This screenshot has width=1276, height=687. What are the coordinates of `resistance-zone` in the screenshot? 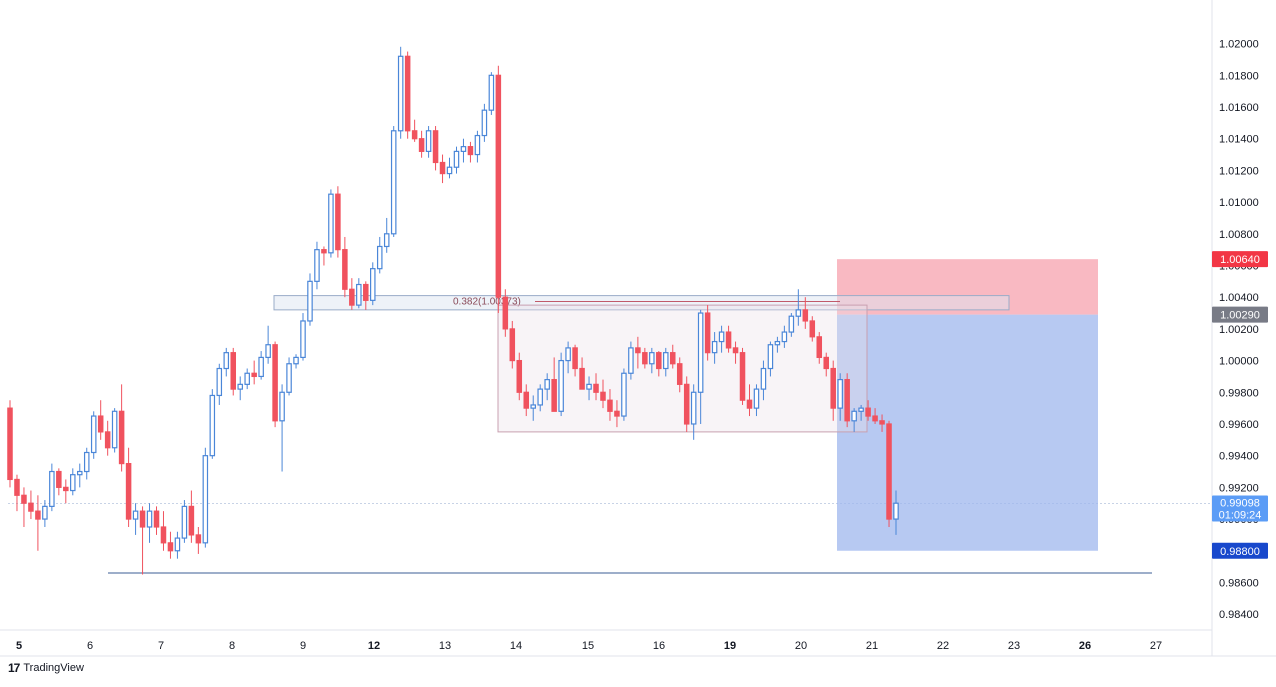 It's located at (641, 303).